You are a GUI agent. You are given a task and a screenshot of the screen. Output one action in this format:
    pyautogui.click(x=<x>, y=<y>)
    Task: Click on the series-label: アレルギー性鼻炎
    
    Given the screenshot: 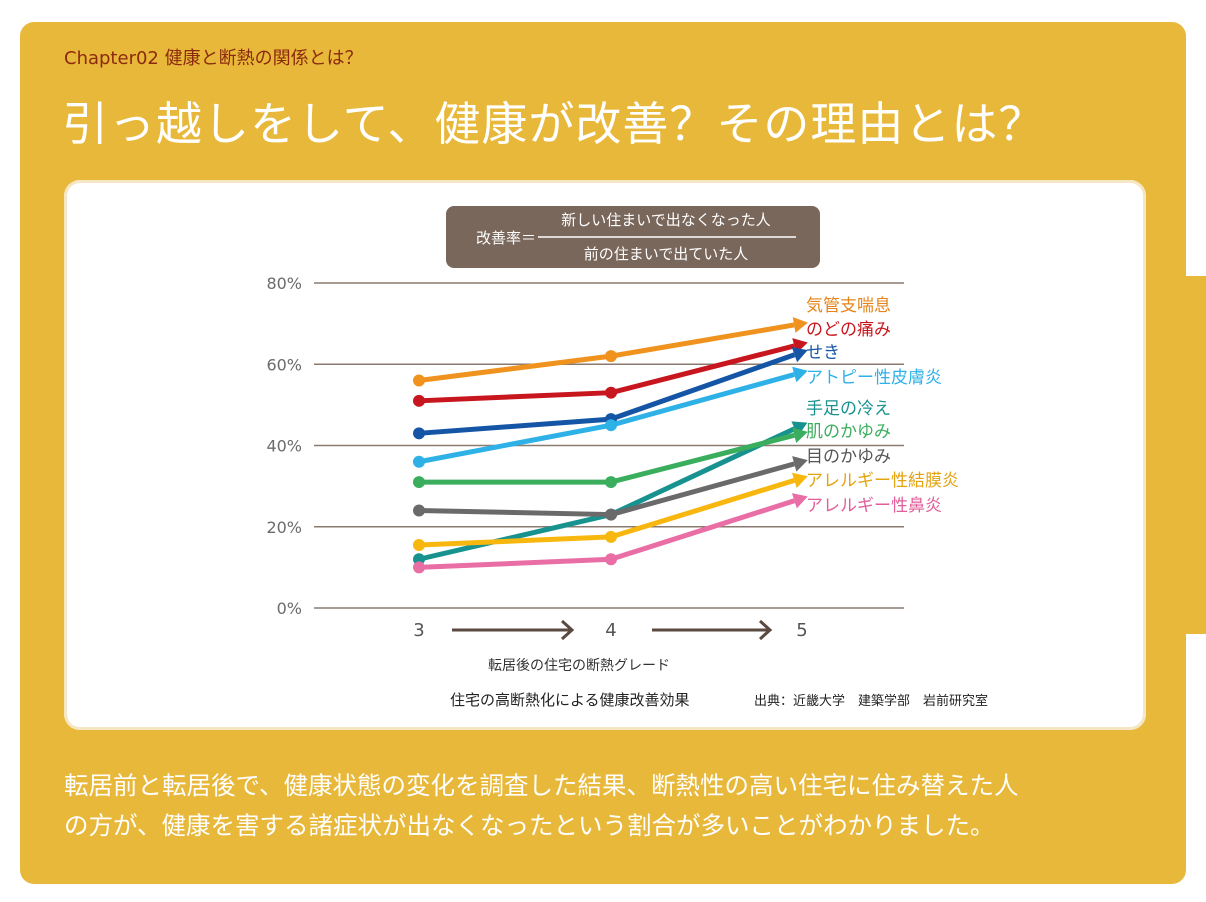 What is the action you would take?
    pyautogui.click(x=874, y=506)
    